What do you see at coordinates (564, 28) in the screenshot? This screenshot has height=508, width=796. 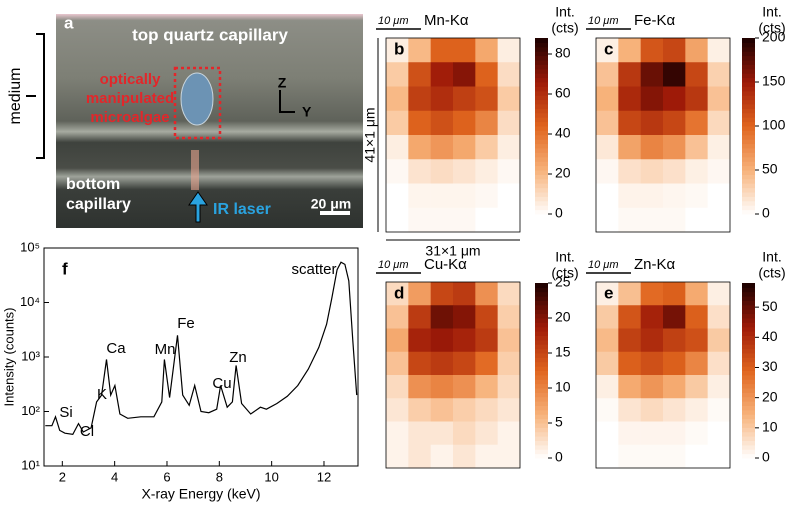 I see `colorbar-label: (cts)` at bounding box center [564, 28].